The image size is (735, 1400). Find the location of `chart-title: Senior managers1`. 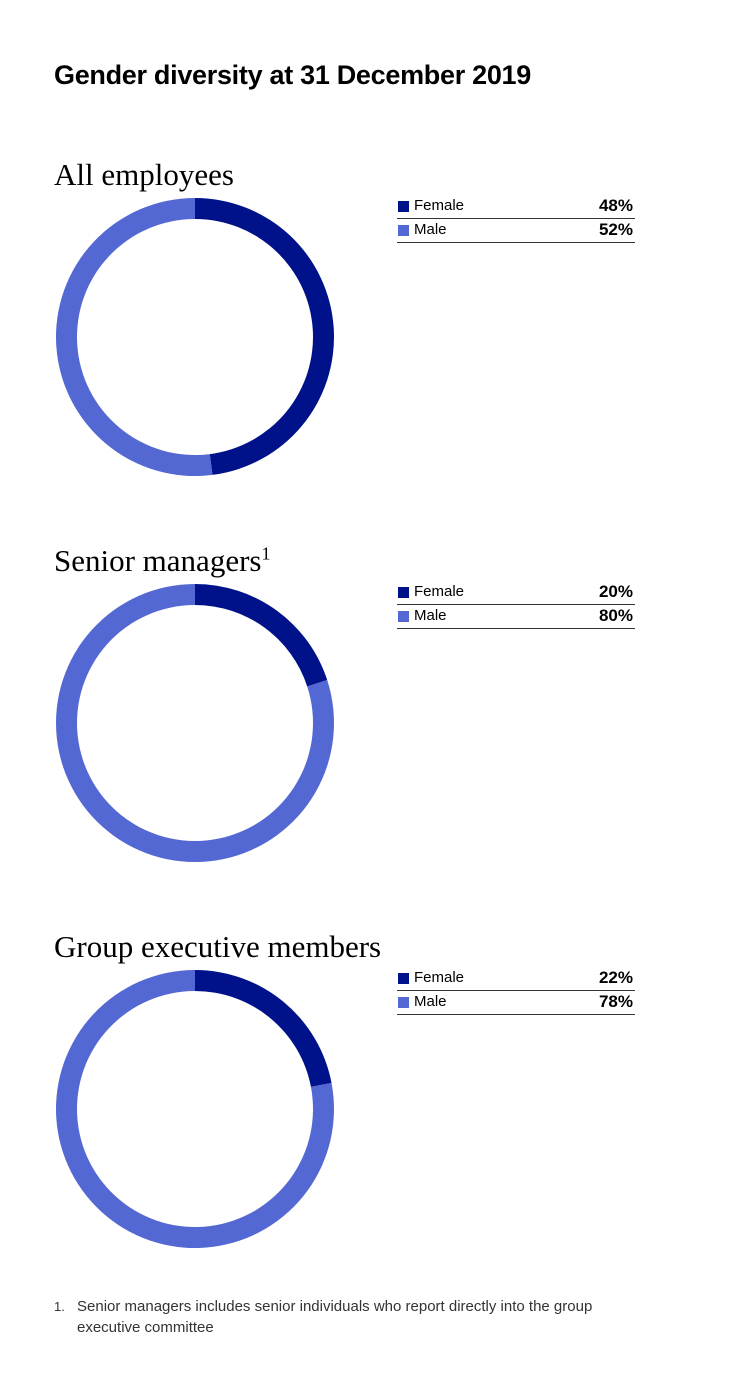

chart-title: Senior managers1 is located at coordinates (162, 560).